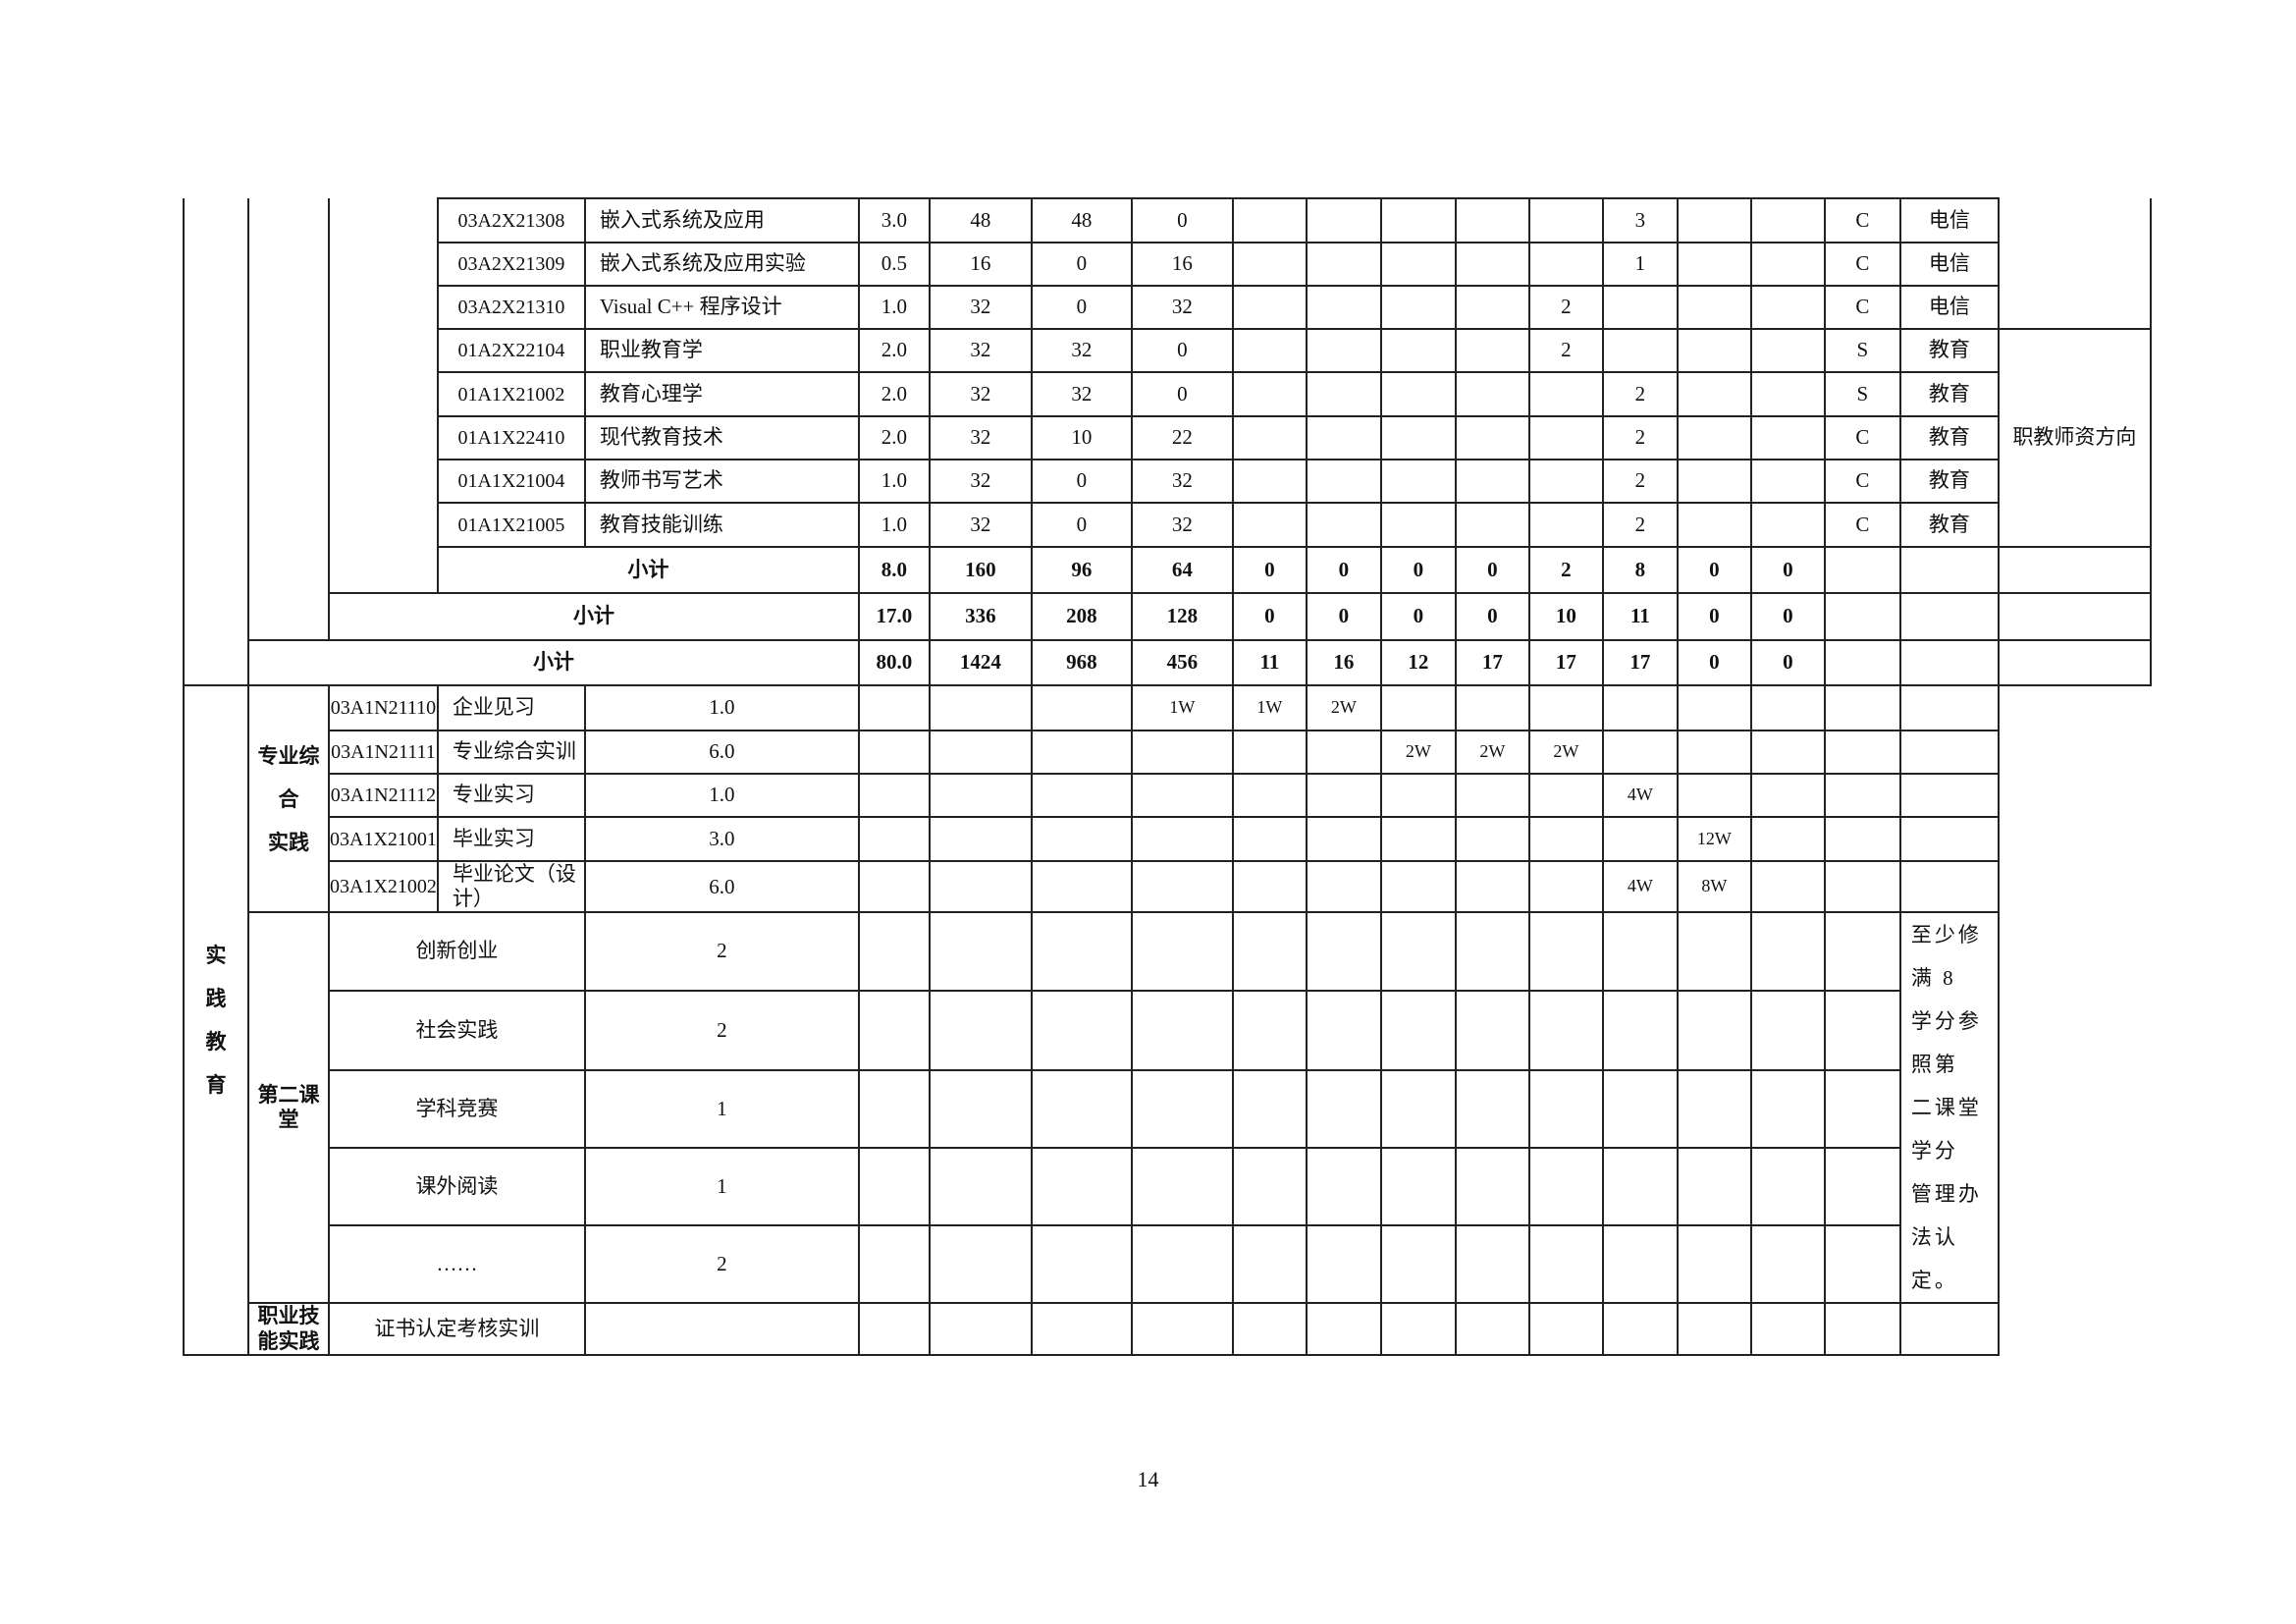 The height and width of the screenshot is (1624, 2296). Describe the element at coordinates (1714, 886) in the screenshot. I see `semester-8-weeks: 8W` at that location.